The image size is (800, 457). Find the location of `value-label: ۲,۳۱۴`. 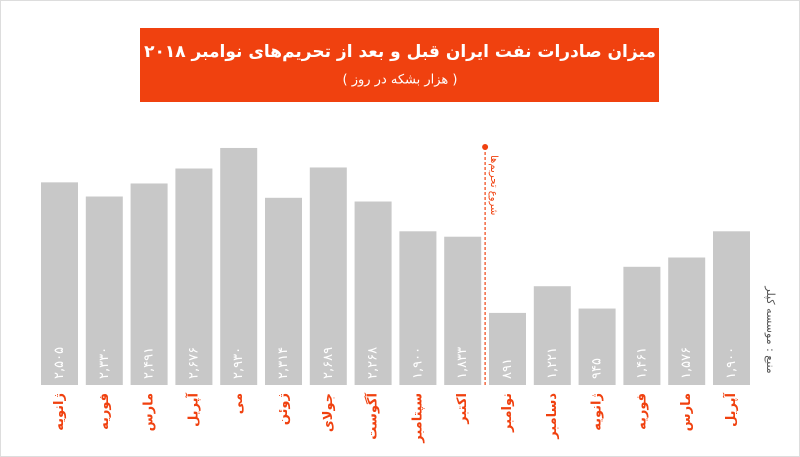

value-label: ۲,۳۱۴ is located at coordinates (283, 363).